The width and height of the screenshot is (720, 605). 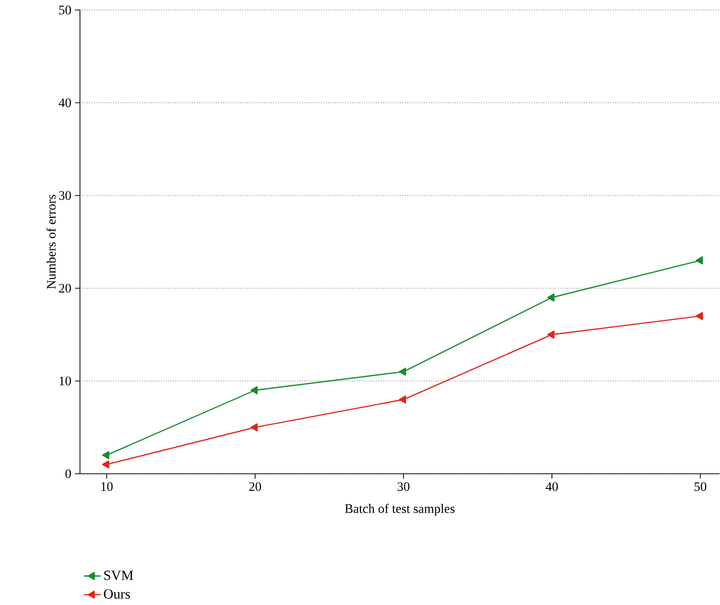 What do you see at coordinates (117, 594) in the screenshot?
I see `legend-label: Ours` at bounding box center [117, 594].